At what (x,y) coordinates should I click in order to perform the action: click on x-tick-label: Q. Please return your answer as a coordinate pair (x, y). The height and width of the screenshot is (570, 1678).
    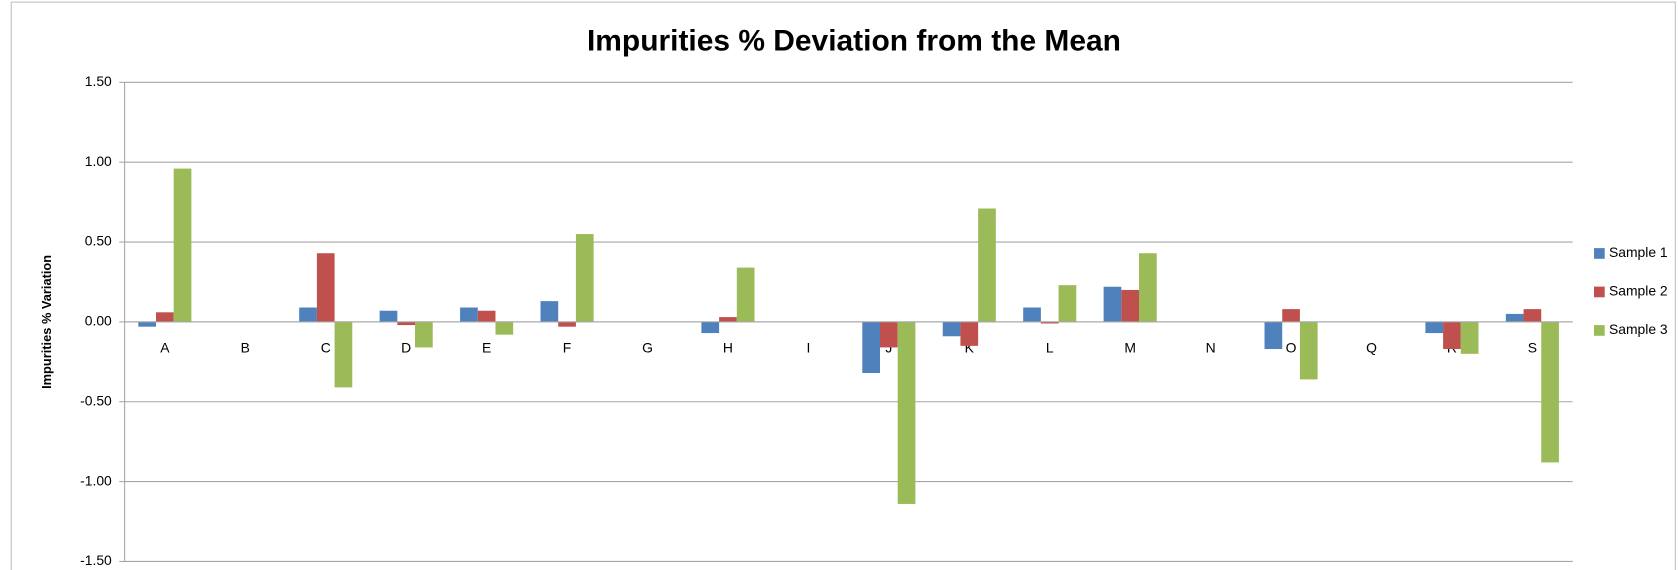
    Looking at the image, I should click on (1371, 347).